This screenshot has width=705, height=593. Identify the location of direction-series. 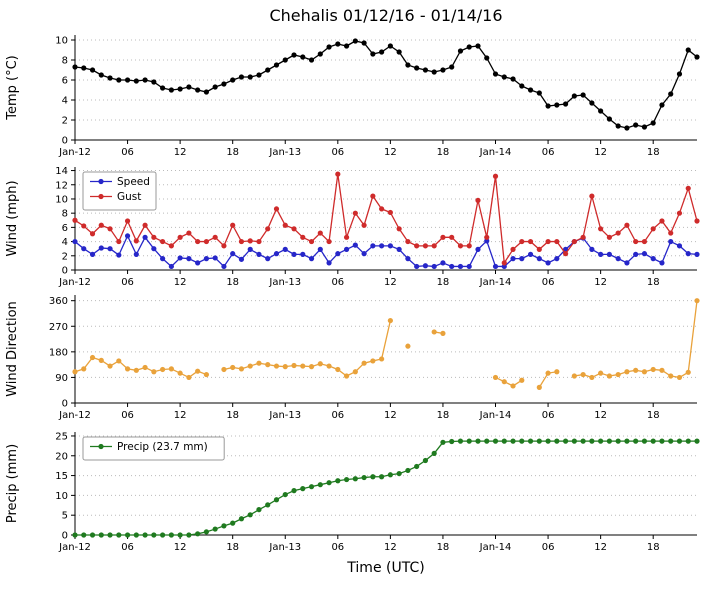
(386, 344).